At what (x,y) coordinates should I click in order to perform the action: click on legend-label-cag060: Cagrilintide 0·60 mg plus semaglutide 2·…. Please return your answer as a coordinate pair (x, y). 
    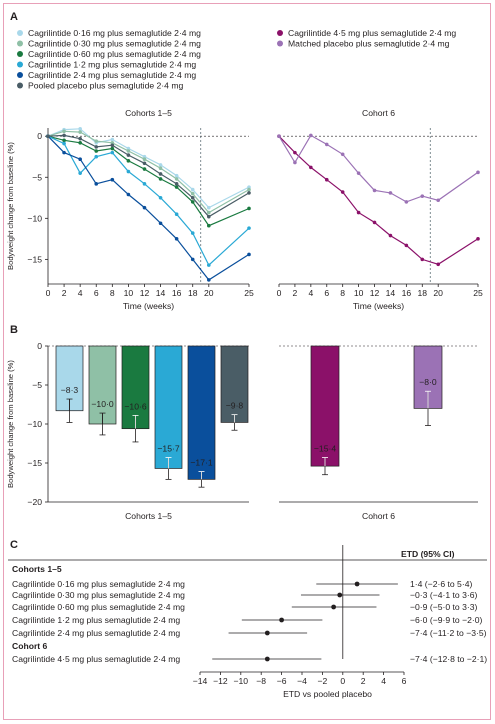
    Looking at the image, I should click on (114, 54).